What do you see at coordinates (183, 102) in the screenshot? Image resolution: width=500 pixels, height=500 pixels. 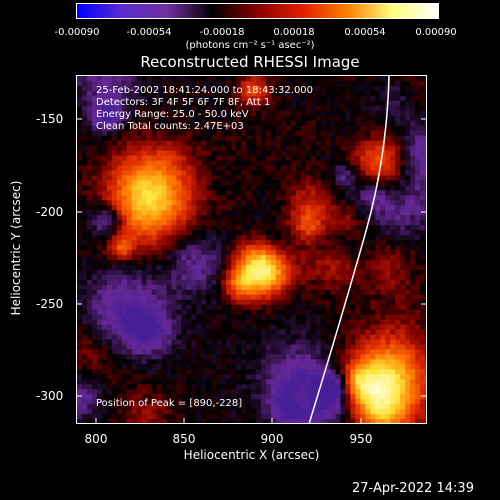 I see `info-detectors: Detectors: 3F 4F 5F 6F 7F 8F, Att 1` at bounding box center [183, 102].